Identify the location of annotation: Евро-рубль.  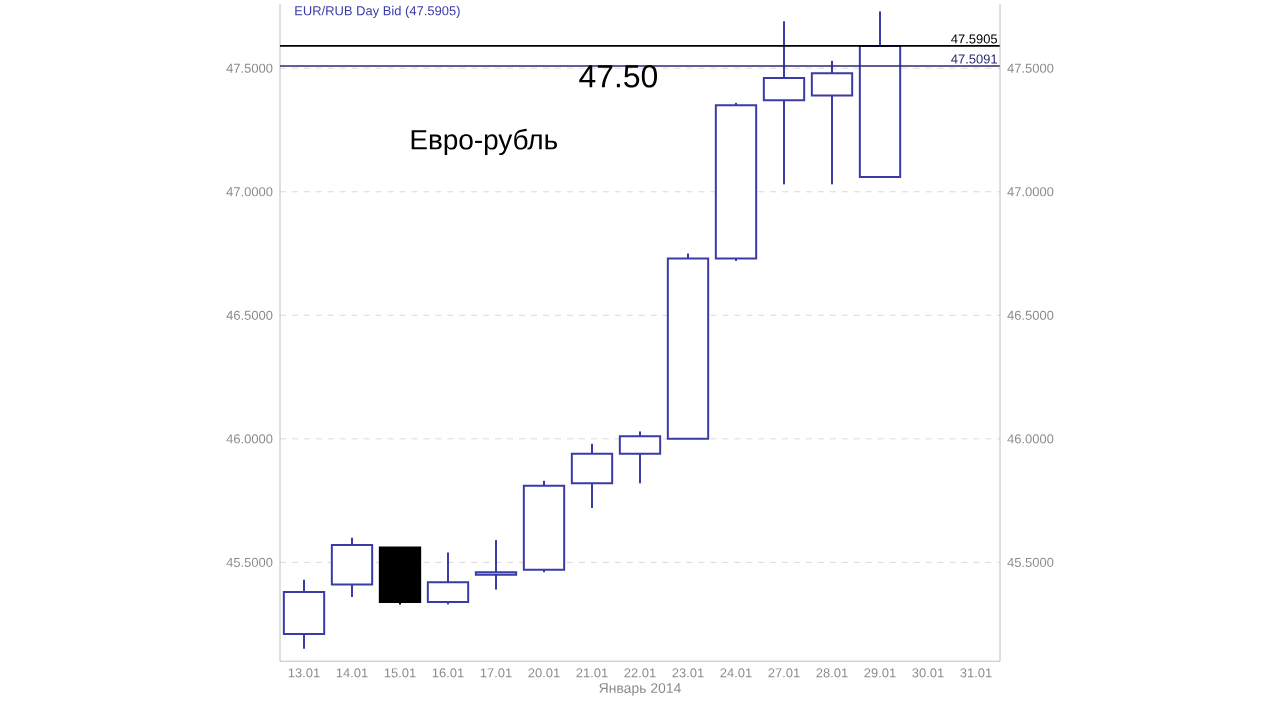
(484, 142).